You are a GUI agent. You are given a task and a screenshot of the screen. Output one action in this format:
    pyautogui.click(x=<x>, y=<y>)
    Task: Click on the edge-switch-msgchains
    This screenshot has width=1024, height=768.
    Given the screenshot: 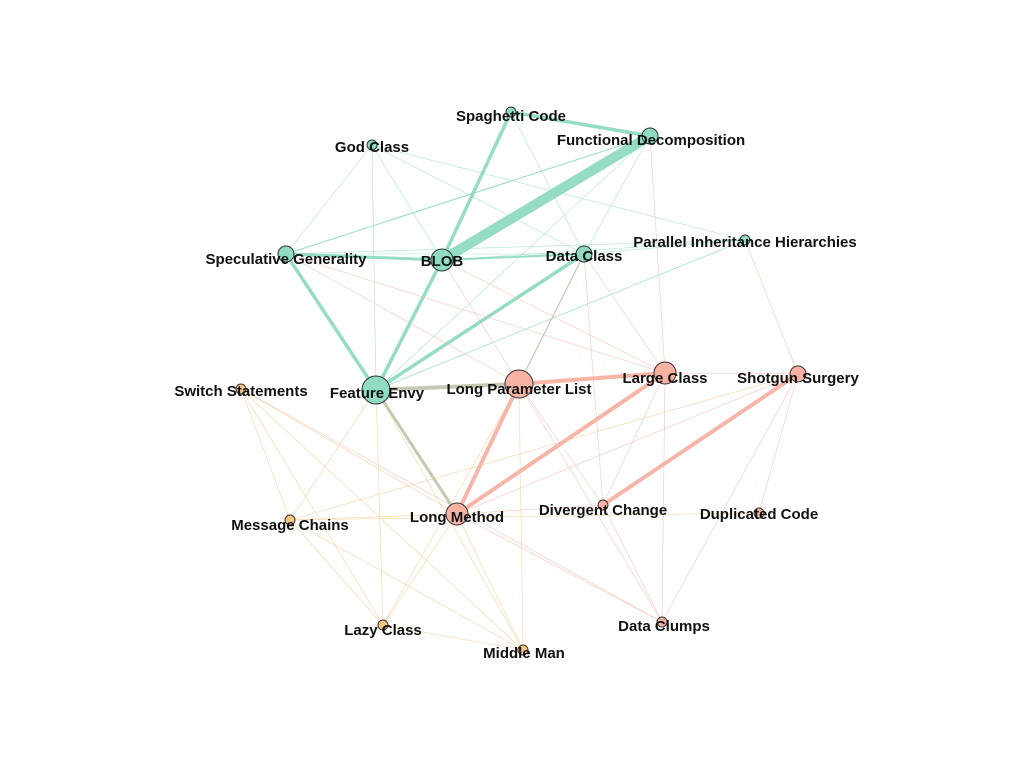 What is the action you would take?
    pyautogui.click(x=265, y=454)
    